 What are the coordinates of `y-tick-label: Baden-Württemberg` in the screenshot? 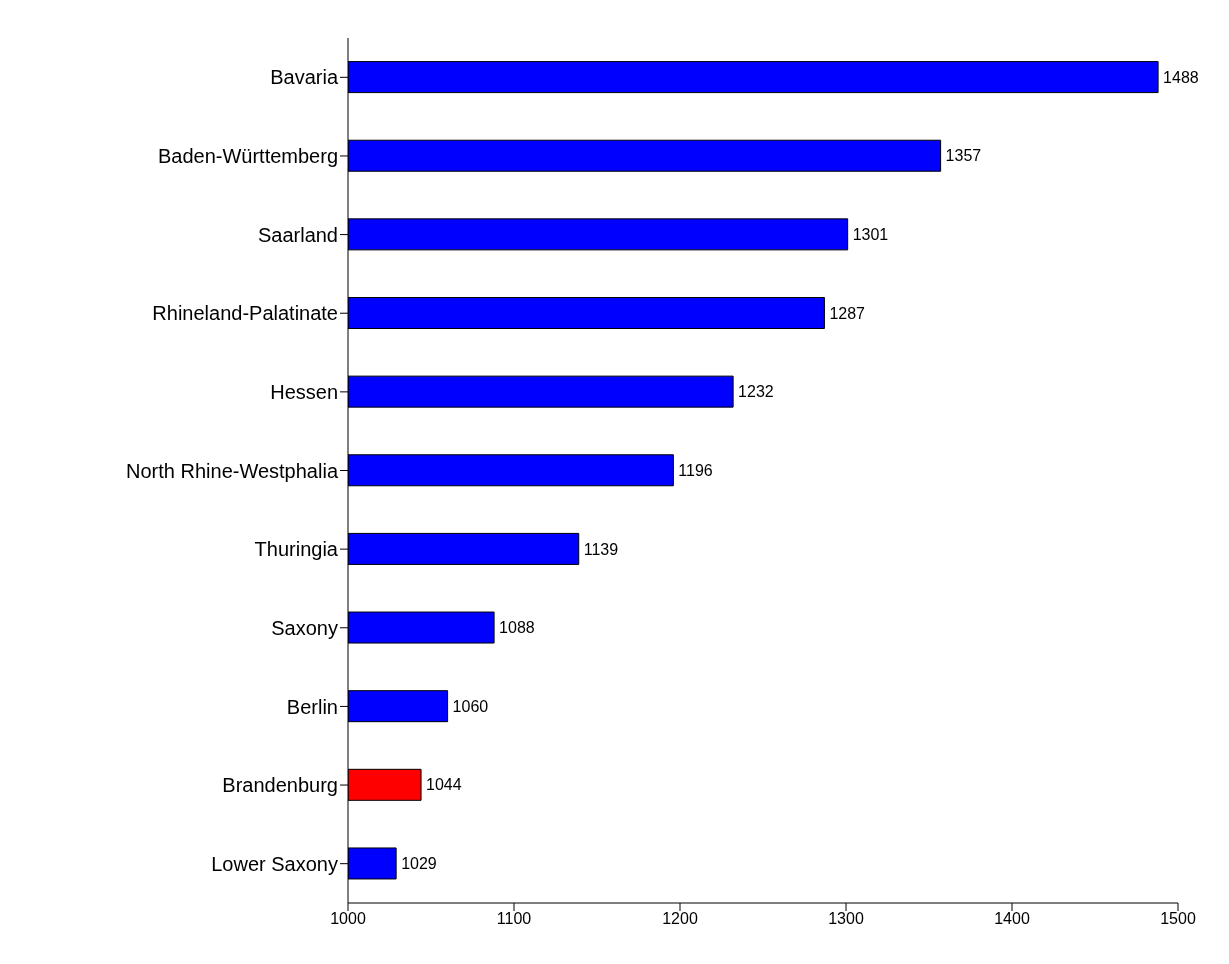 It's located at (247, 156).